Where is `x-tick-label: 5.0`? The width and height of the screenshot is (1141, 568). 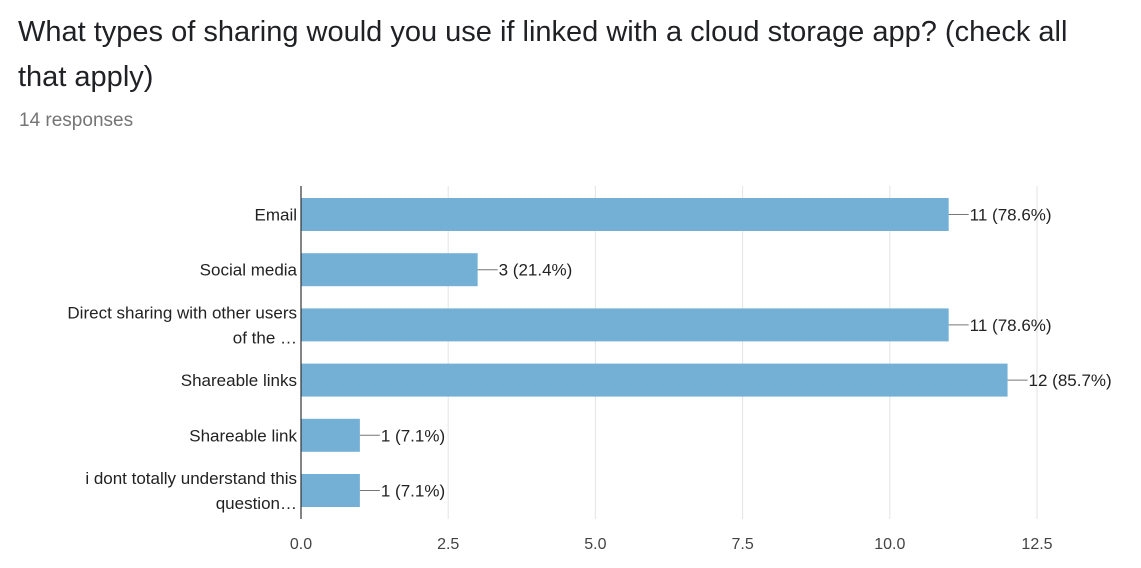 x-tick-label: 5.0 is located at coordinates (595, 544).